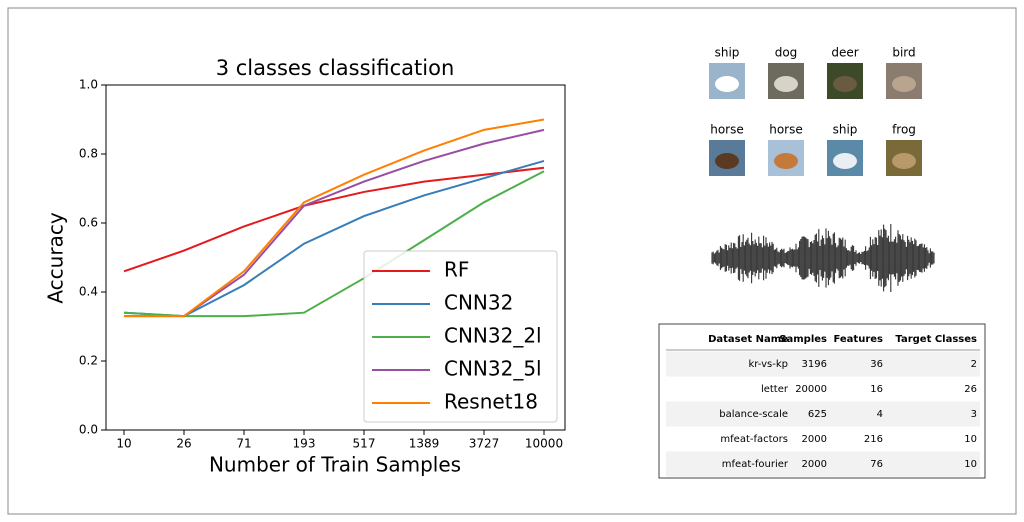  I want to click on table-cell: mfeat-fourier, so click(755, 464).